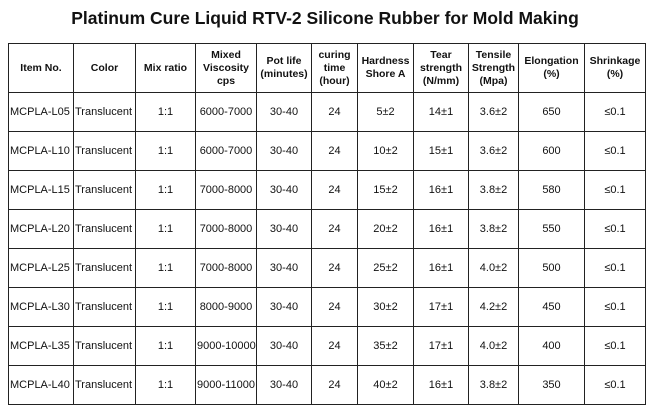 The width and height of the screenshot is (650, 409). I want to click on header-line: Shore A, so click(385, 74).